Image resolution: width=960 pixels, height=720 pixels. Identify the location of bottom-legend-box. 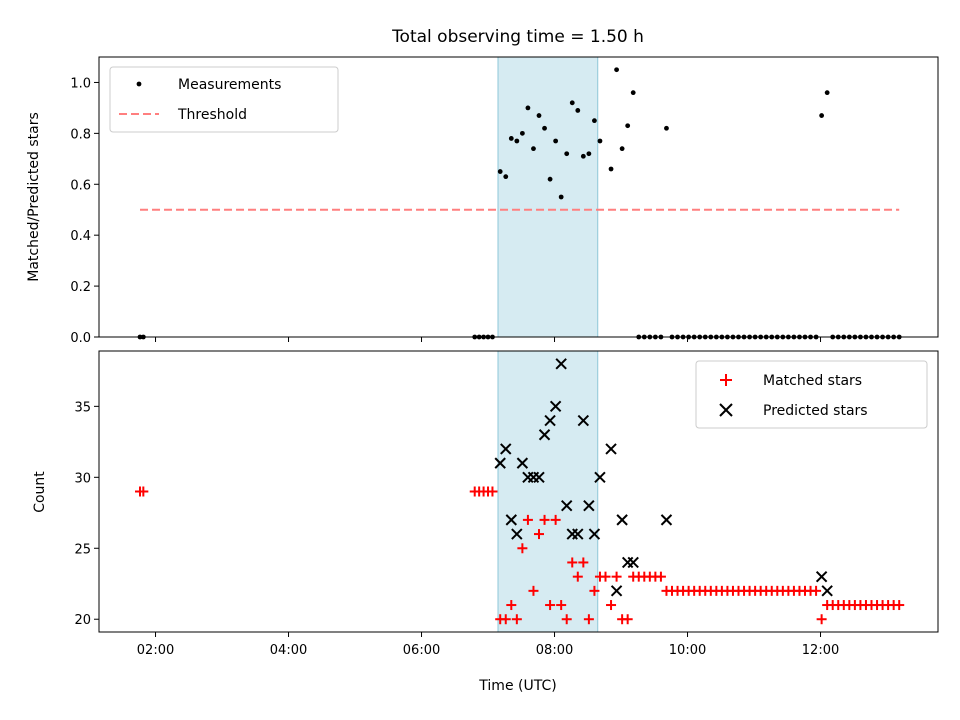
(811, 394).